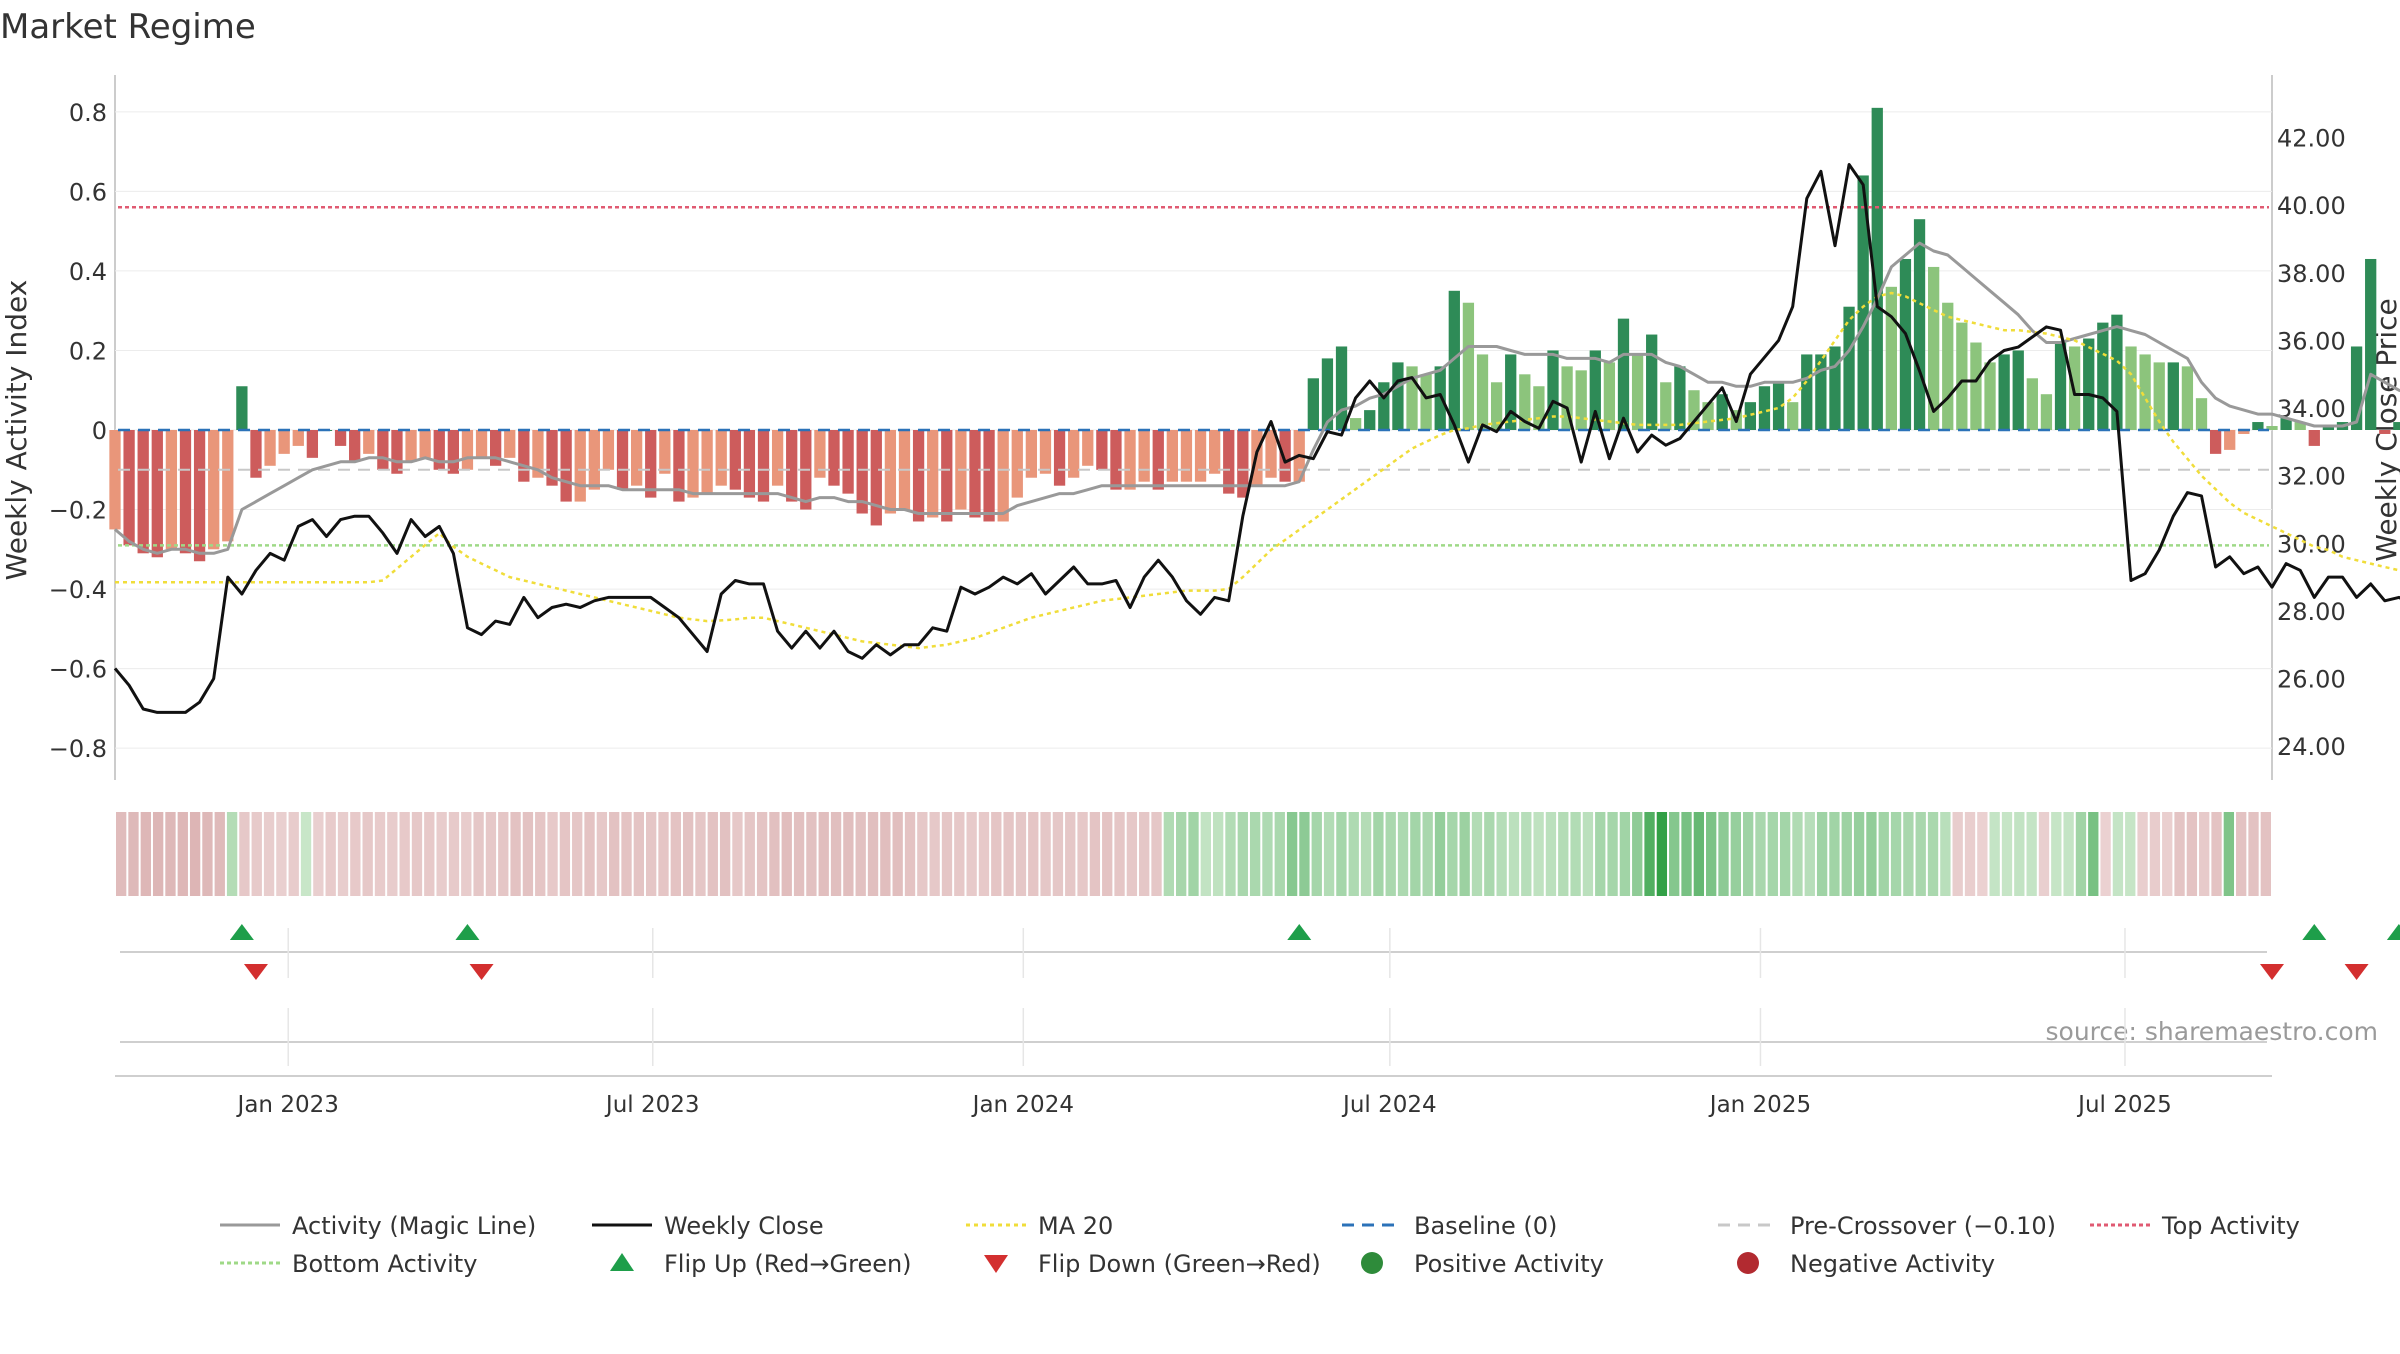  Describe the element at coordinates (2311, 206) in the screenshot. I see `y-right-tick-label: 40.00` at that location.